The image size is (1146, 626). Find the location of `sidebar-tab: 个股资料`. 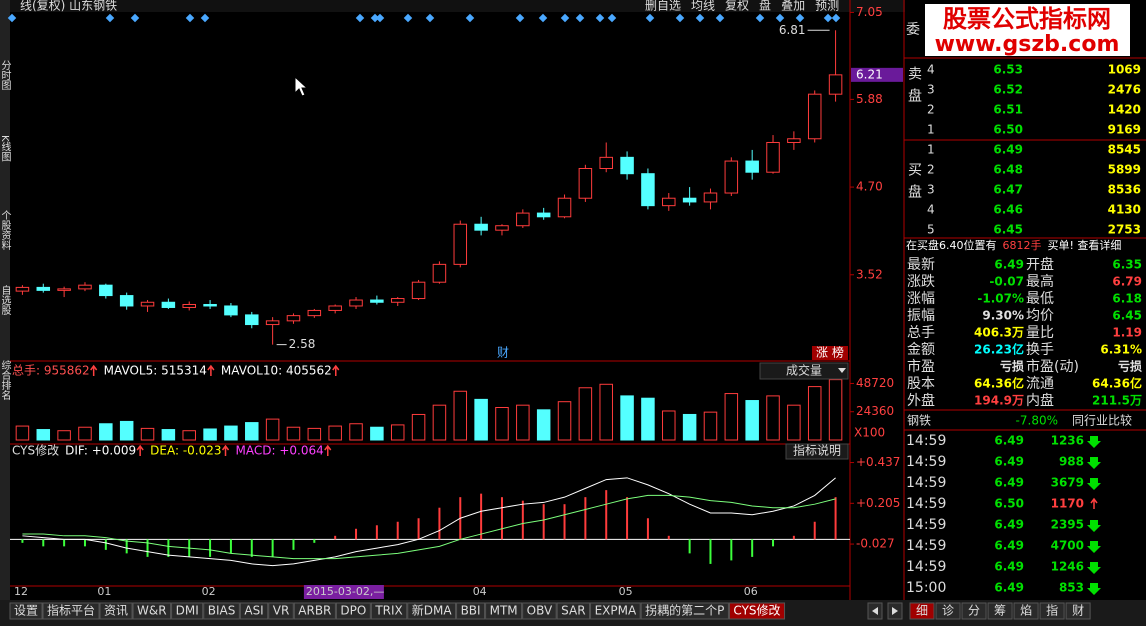

sidebar-tab: 个股资料 is located at coordinates (5, 230).